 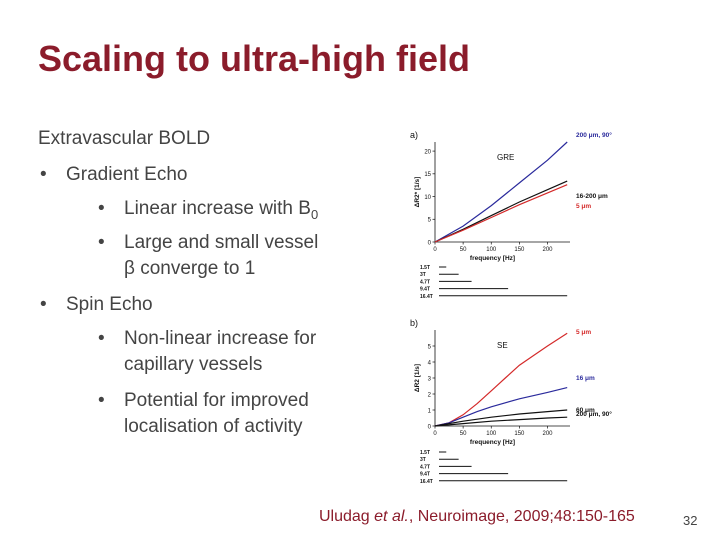 I want to click on panel-title: GRE, so click(x=505, y=157).